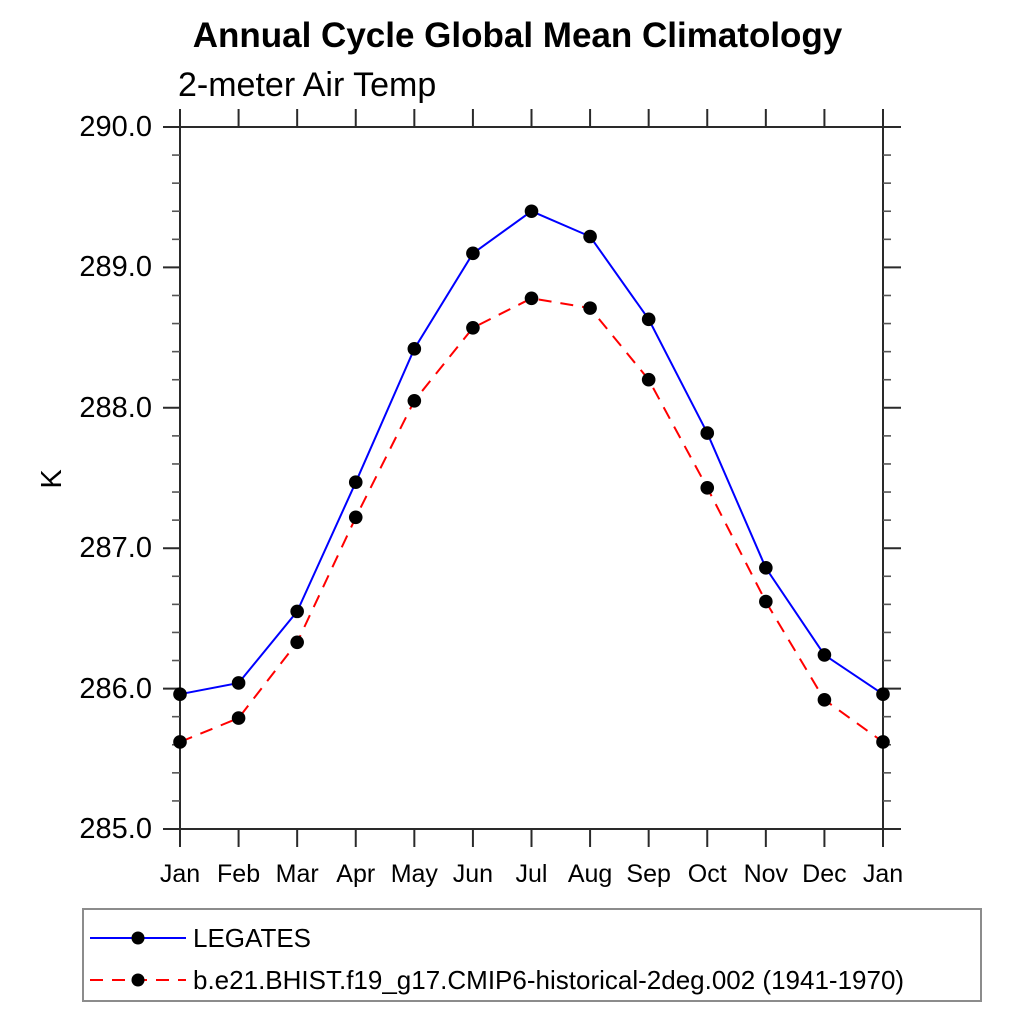  I want to click on chart-subtitle: 2-meter Air Temp, so click(307, 85).